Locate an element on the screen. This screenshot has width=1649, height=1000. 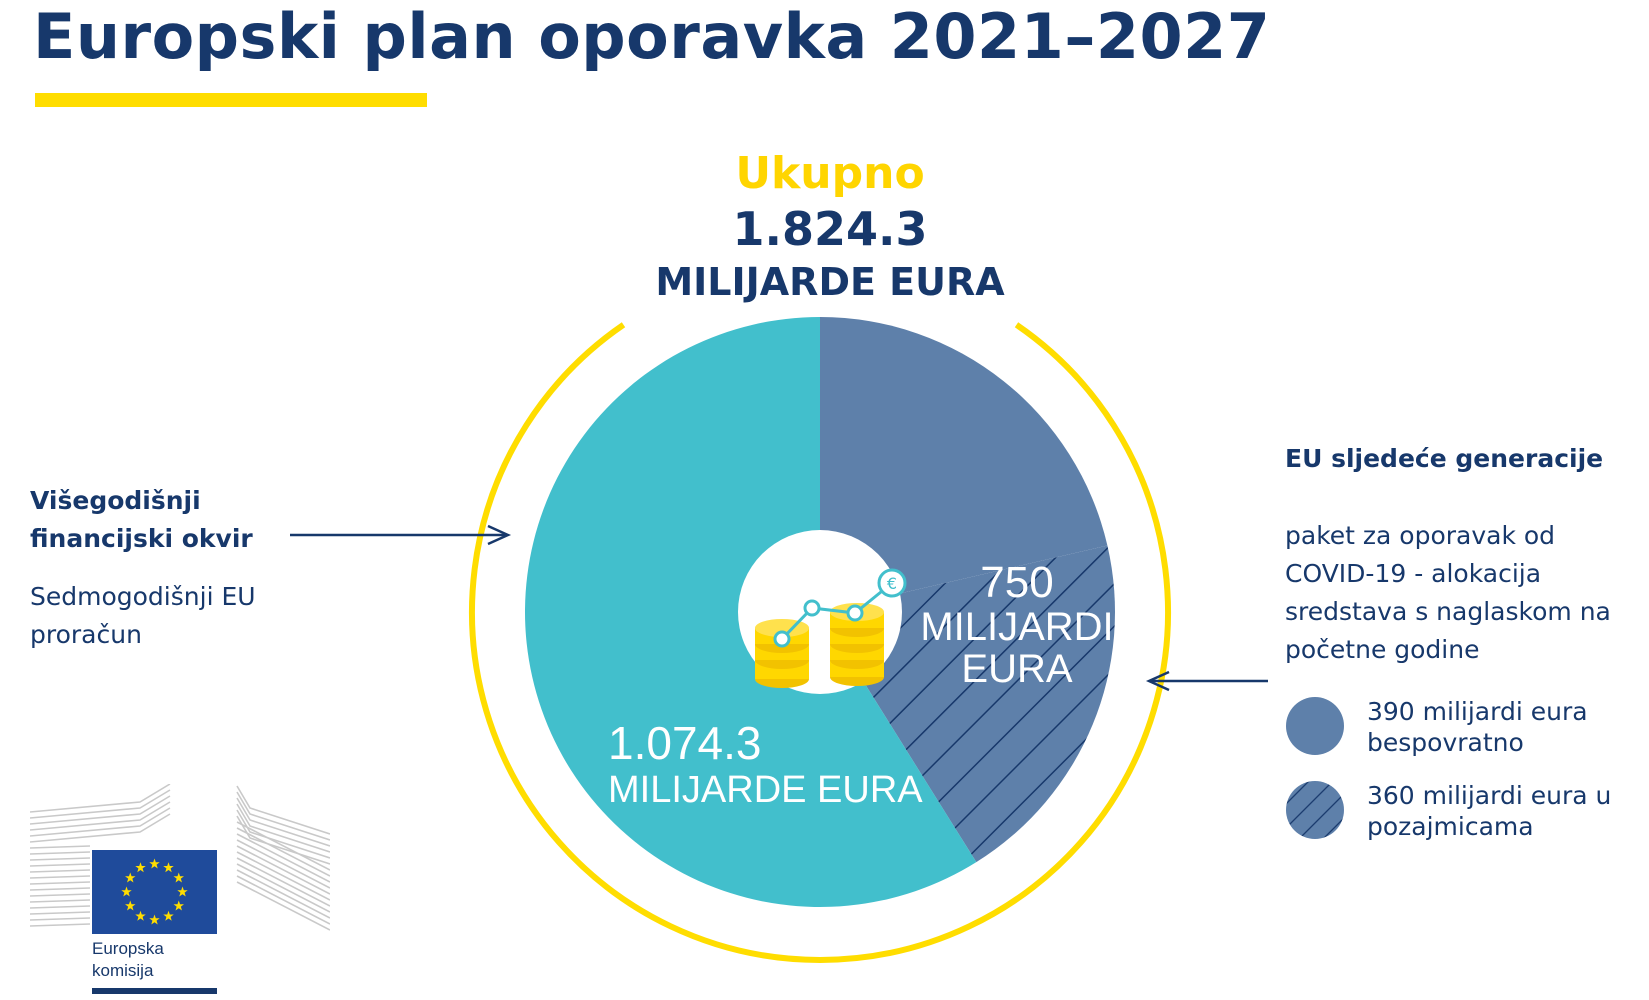
coins-growth-euro-icon: € is located at coordinates (831, 628).